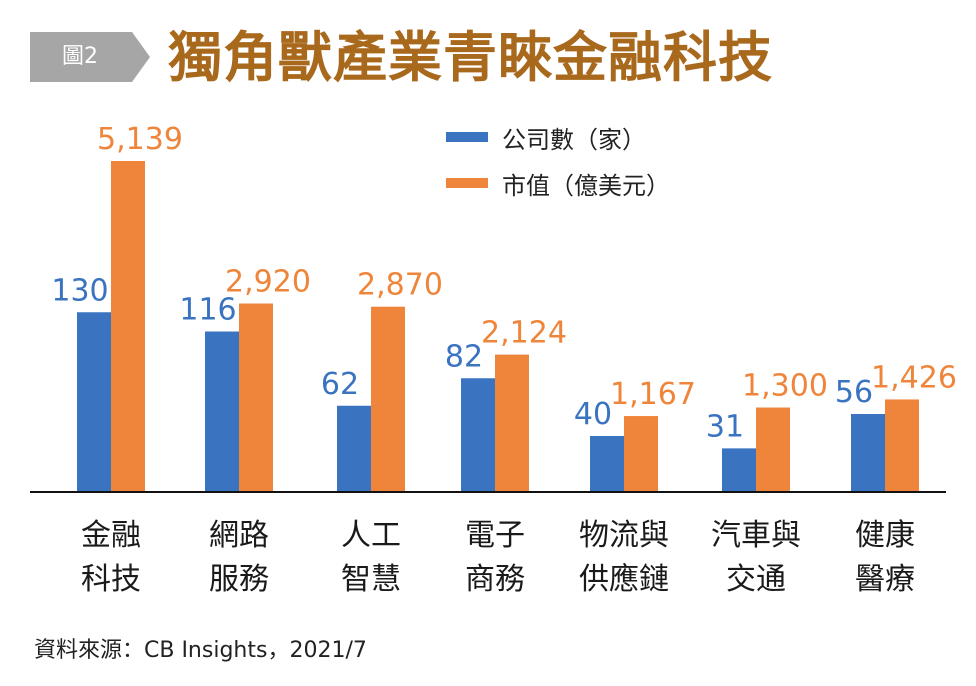  I want to click on data-label-count-1: 116, so click(207, 310).